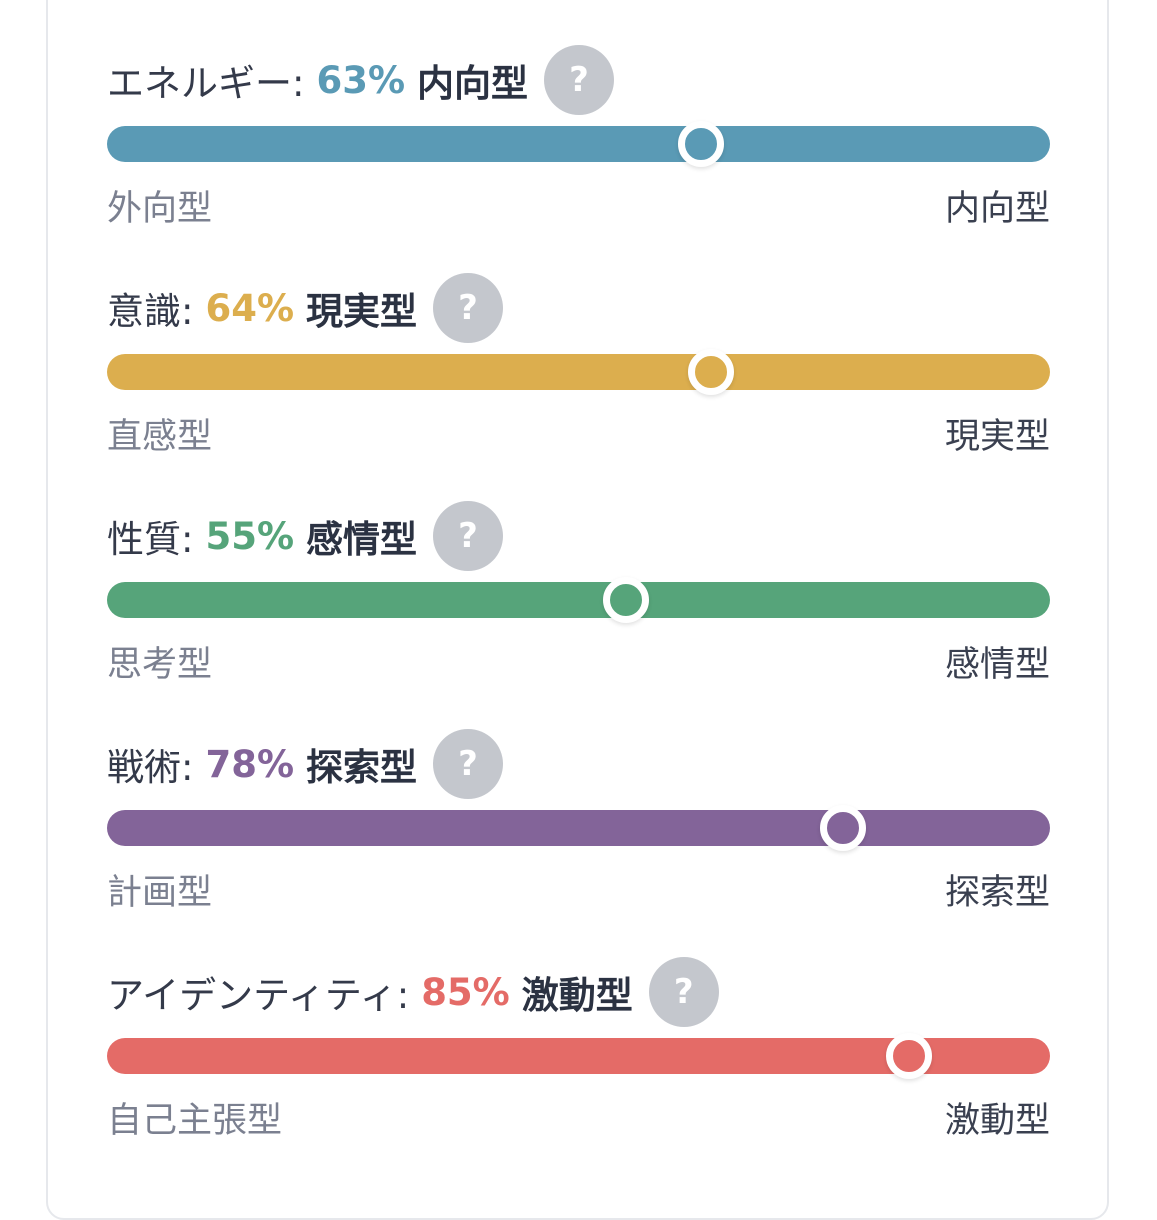 The height and width of the screenshot is (1220, 1157). I want to click on trait-heading: エネルギー: 63% 内向型 ?, so click(361, 80).